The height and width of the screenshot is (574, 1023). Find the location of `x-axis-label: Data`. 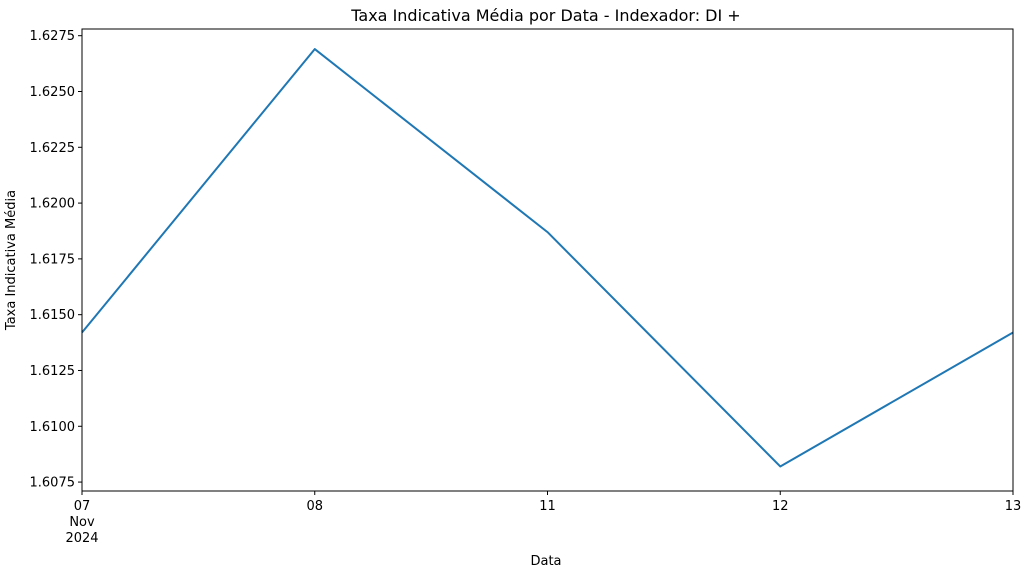

x-axis-label: Data is located at coordinates (545, 561).